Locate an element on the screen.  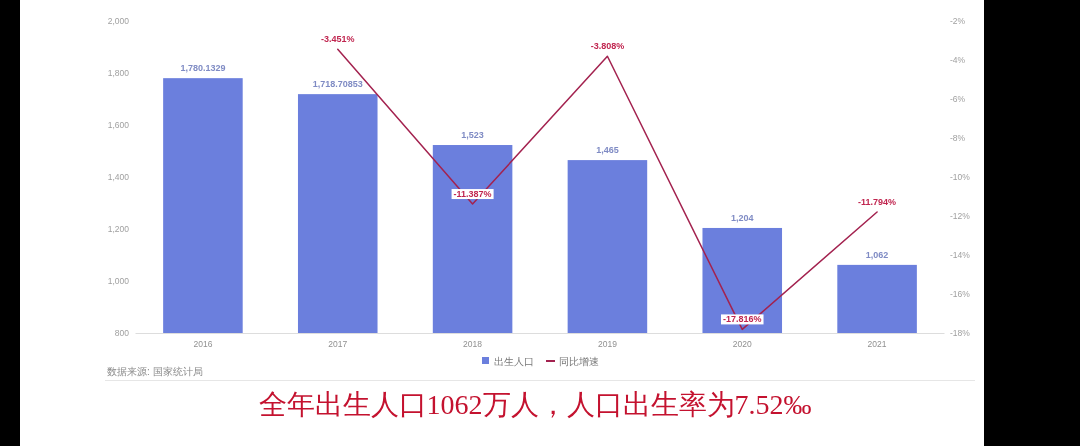
y2tick: -4% is located at coordinates (958, 60).